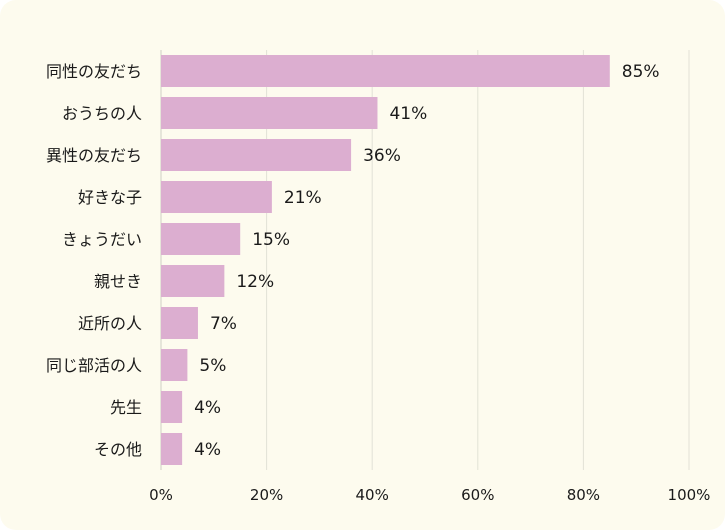 The image size is (725, 530). What do you see at coordinates (477, 495) in the screenshot?
I see `x-tick-label: 60%` at bounding box center [477, 495].